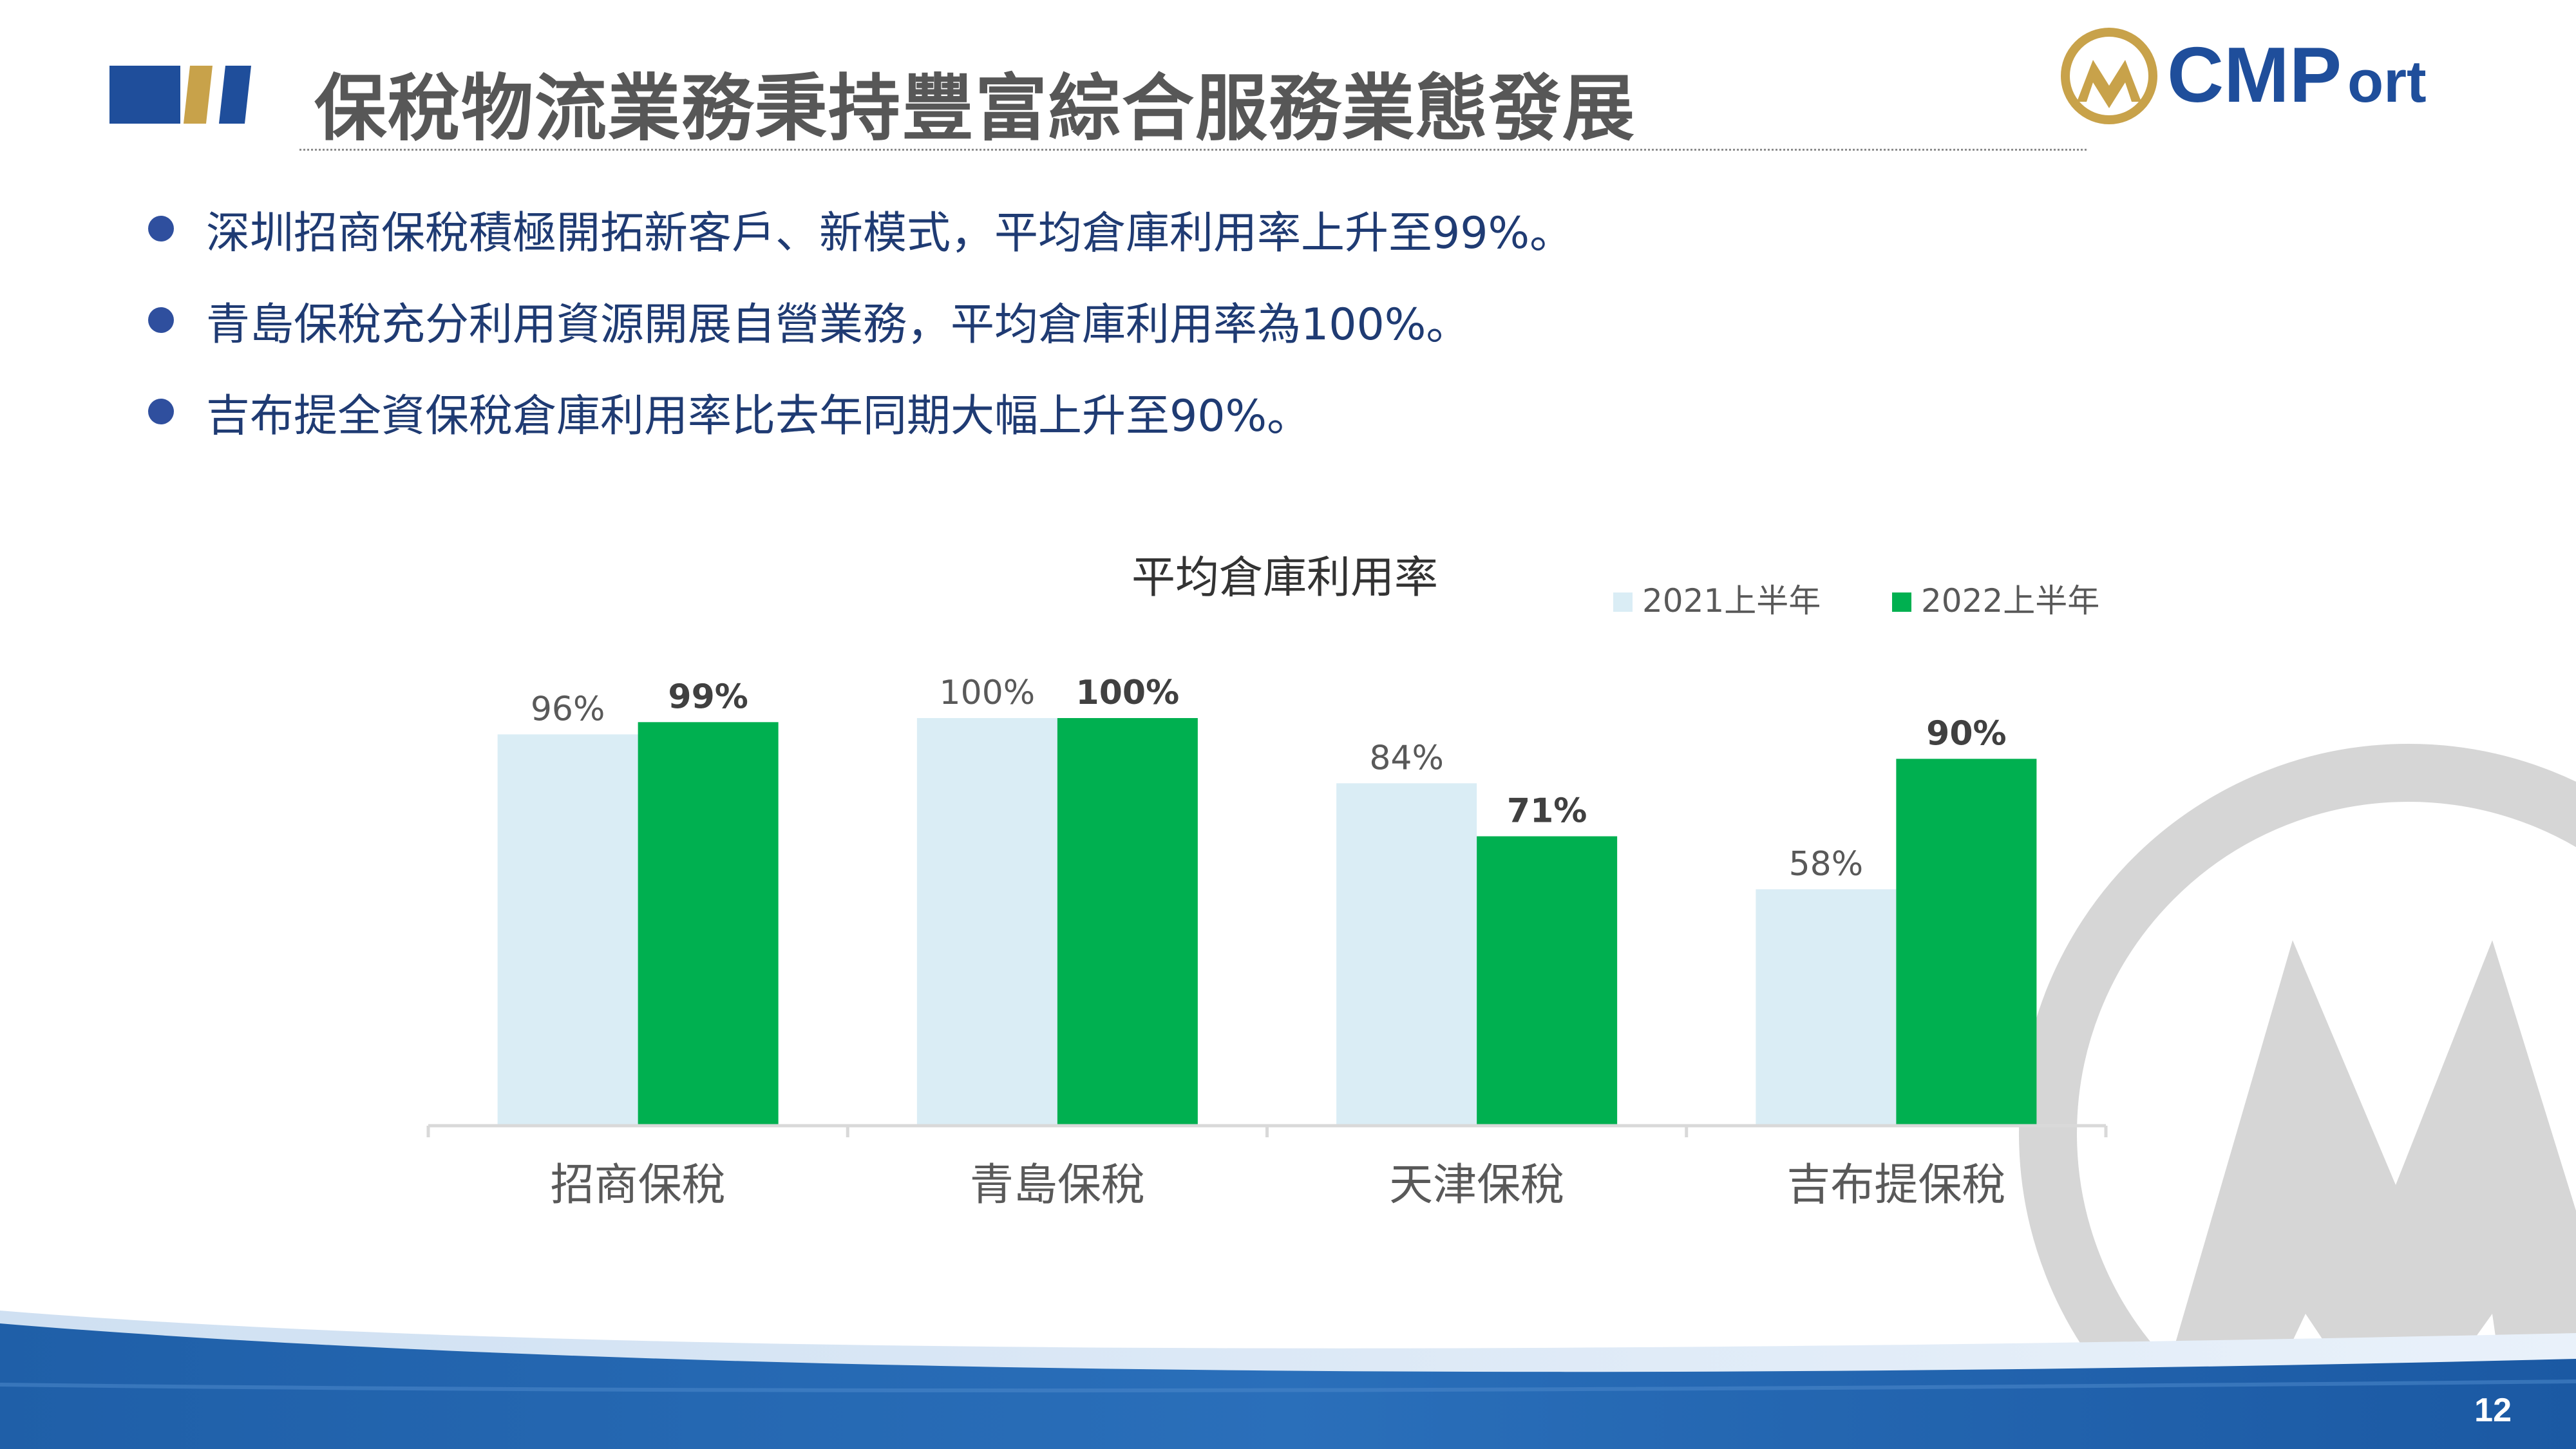 Image resolution: width=2576 pixels, height=1449 pixels. Describe the element at coordinates (1193, 150) in the screenshot. I see `title-divider` at that location.